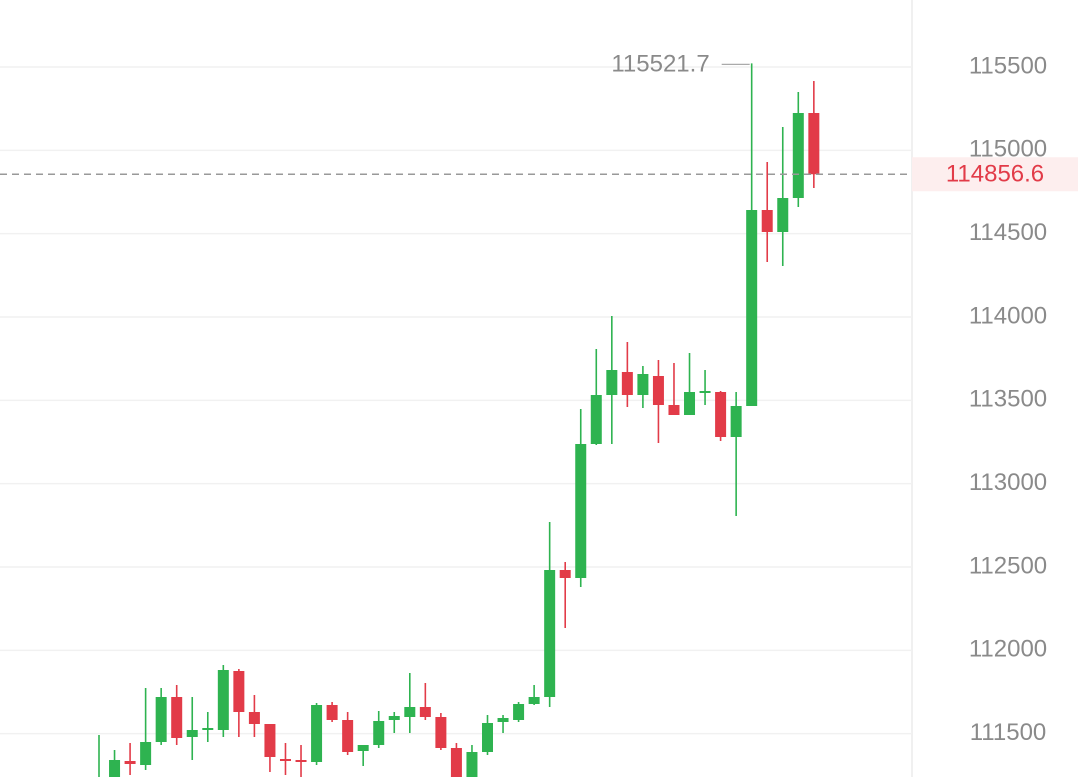 This screenshot has height=777, width=1078. What do you see at coordinates (660, 64) in the screenshot?
I see `max-label: 115521.7` at bounding box center [660, 64].